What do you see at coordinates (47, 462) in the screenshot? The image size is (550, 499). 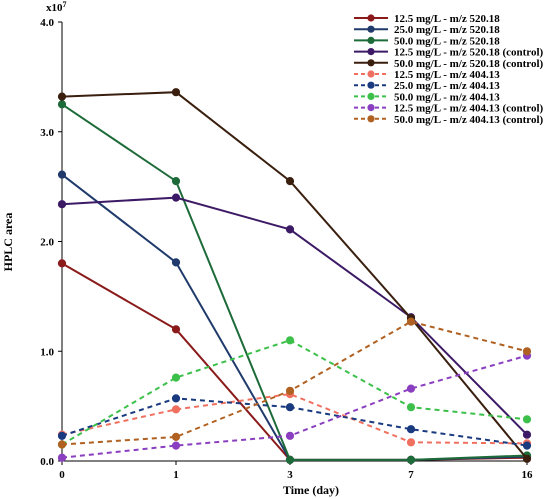 I see `y-tick-label: 0.0` at bounding box center [47, 462].